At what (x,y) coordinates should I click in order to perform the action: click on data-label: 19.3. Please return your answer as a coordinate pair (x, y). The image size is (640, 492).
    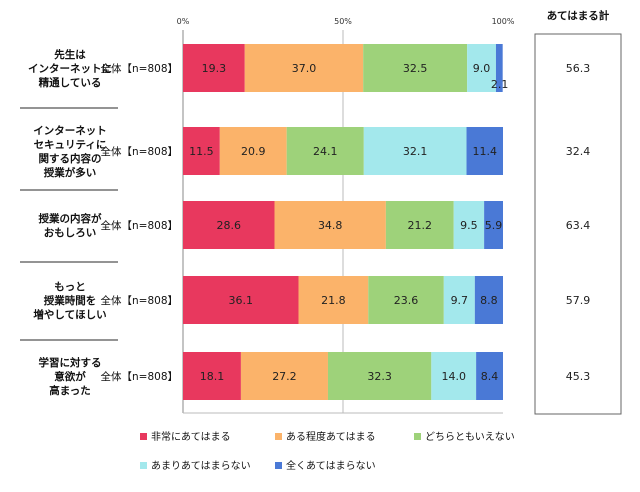
    Looking at the image, I should click on (214, 68).